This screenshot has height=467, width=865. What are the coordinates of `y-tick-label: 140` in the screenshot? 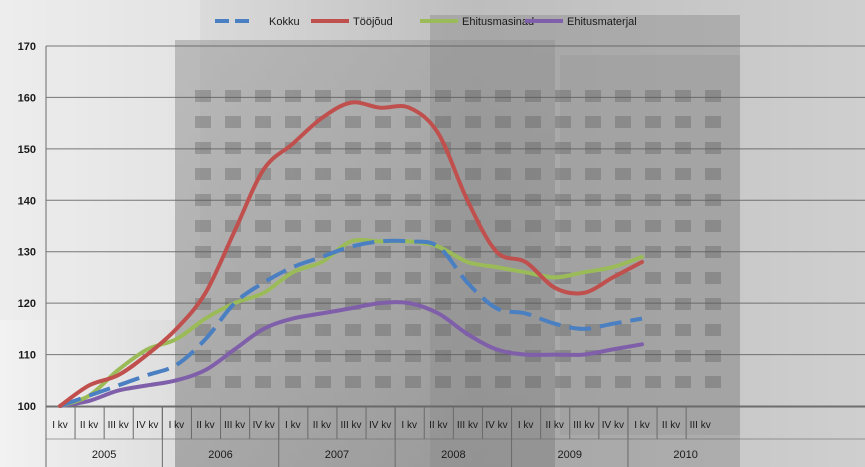 It's located at (27, 201).